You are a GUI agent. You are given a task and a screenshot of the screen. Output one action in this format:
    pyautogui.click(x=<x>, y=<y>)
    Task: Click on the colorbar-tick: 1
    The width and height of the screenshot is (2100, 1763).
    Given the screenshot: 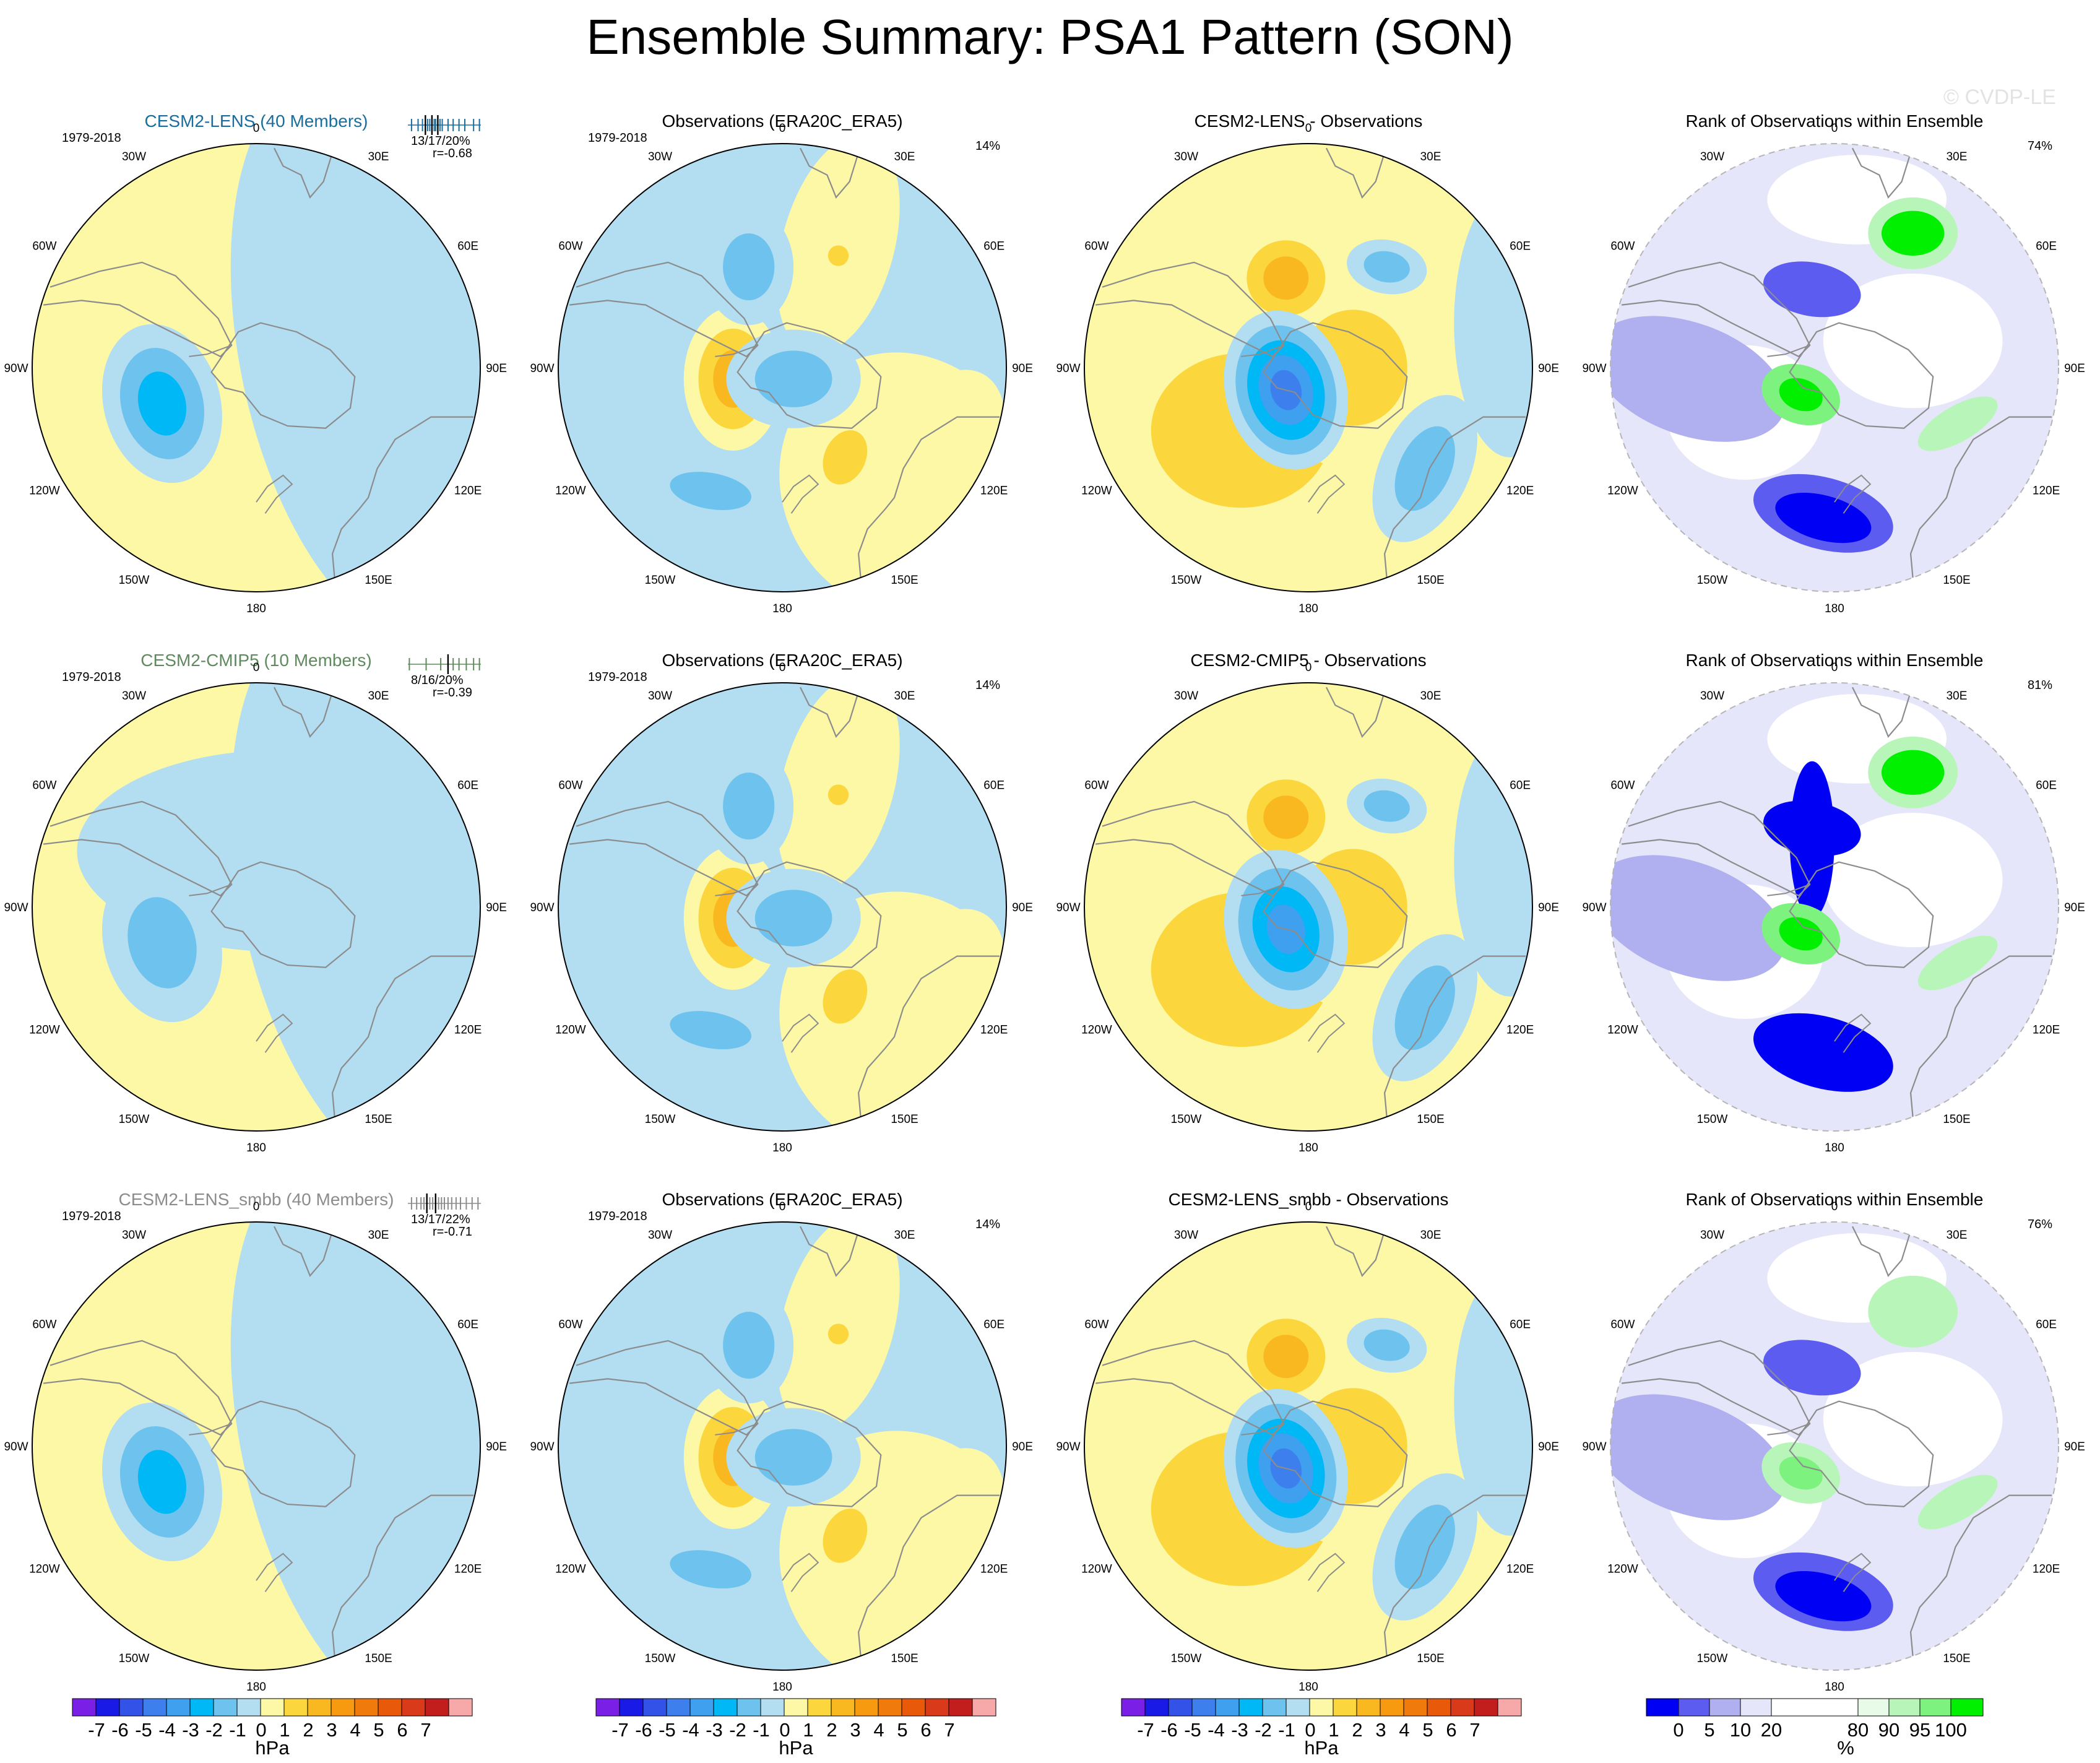 What is the action you would take?
    pyautogui.click(x=808, y=1730)
    